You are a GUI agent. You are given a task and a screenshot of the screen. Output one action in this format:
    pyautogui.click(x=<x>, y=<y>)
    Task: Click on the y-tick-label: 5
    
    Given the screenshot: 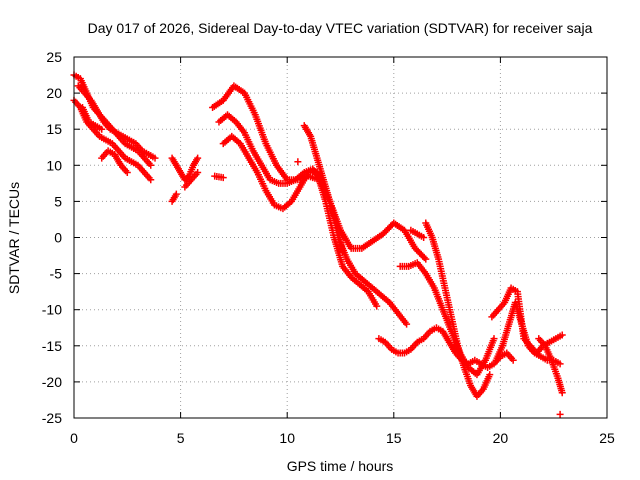 What is the action you would take?
    pyautogui.click(x=58, y=201)
    